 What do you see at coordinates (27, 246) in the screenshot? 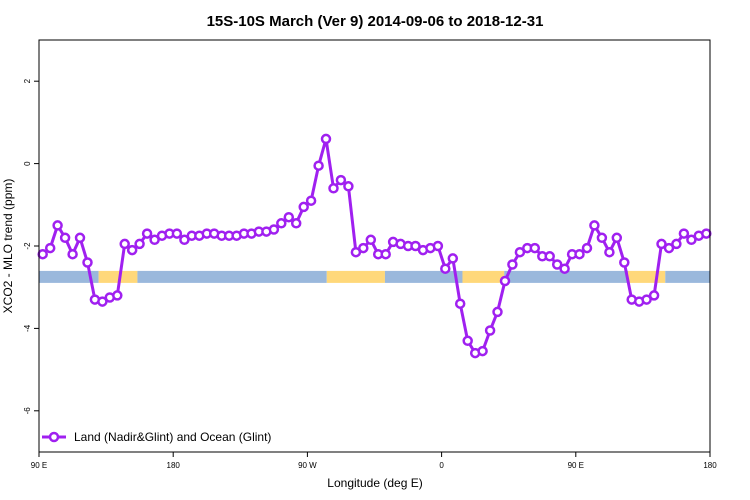
I see `y-tick-label: -2` at bounding box center [27, 246].